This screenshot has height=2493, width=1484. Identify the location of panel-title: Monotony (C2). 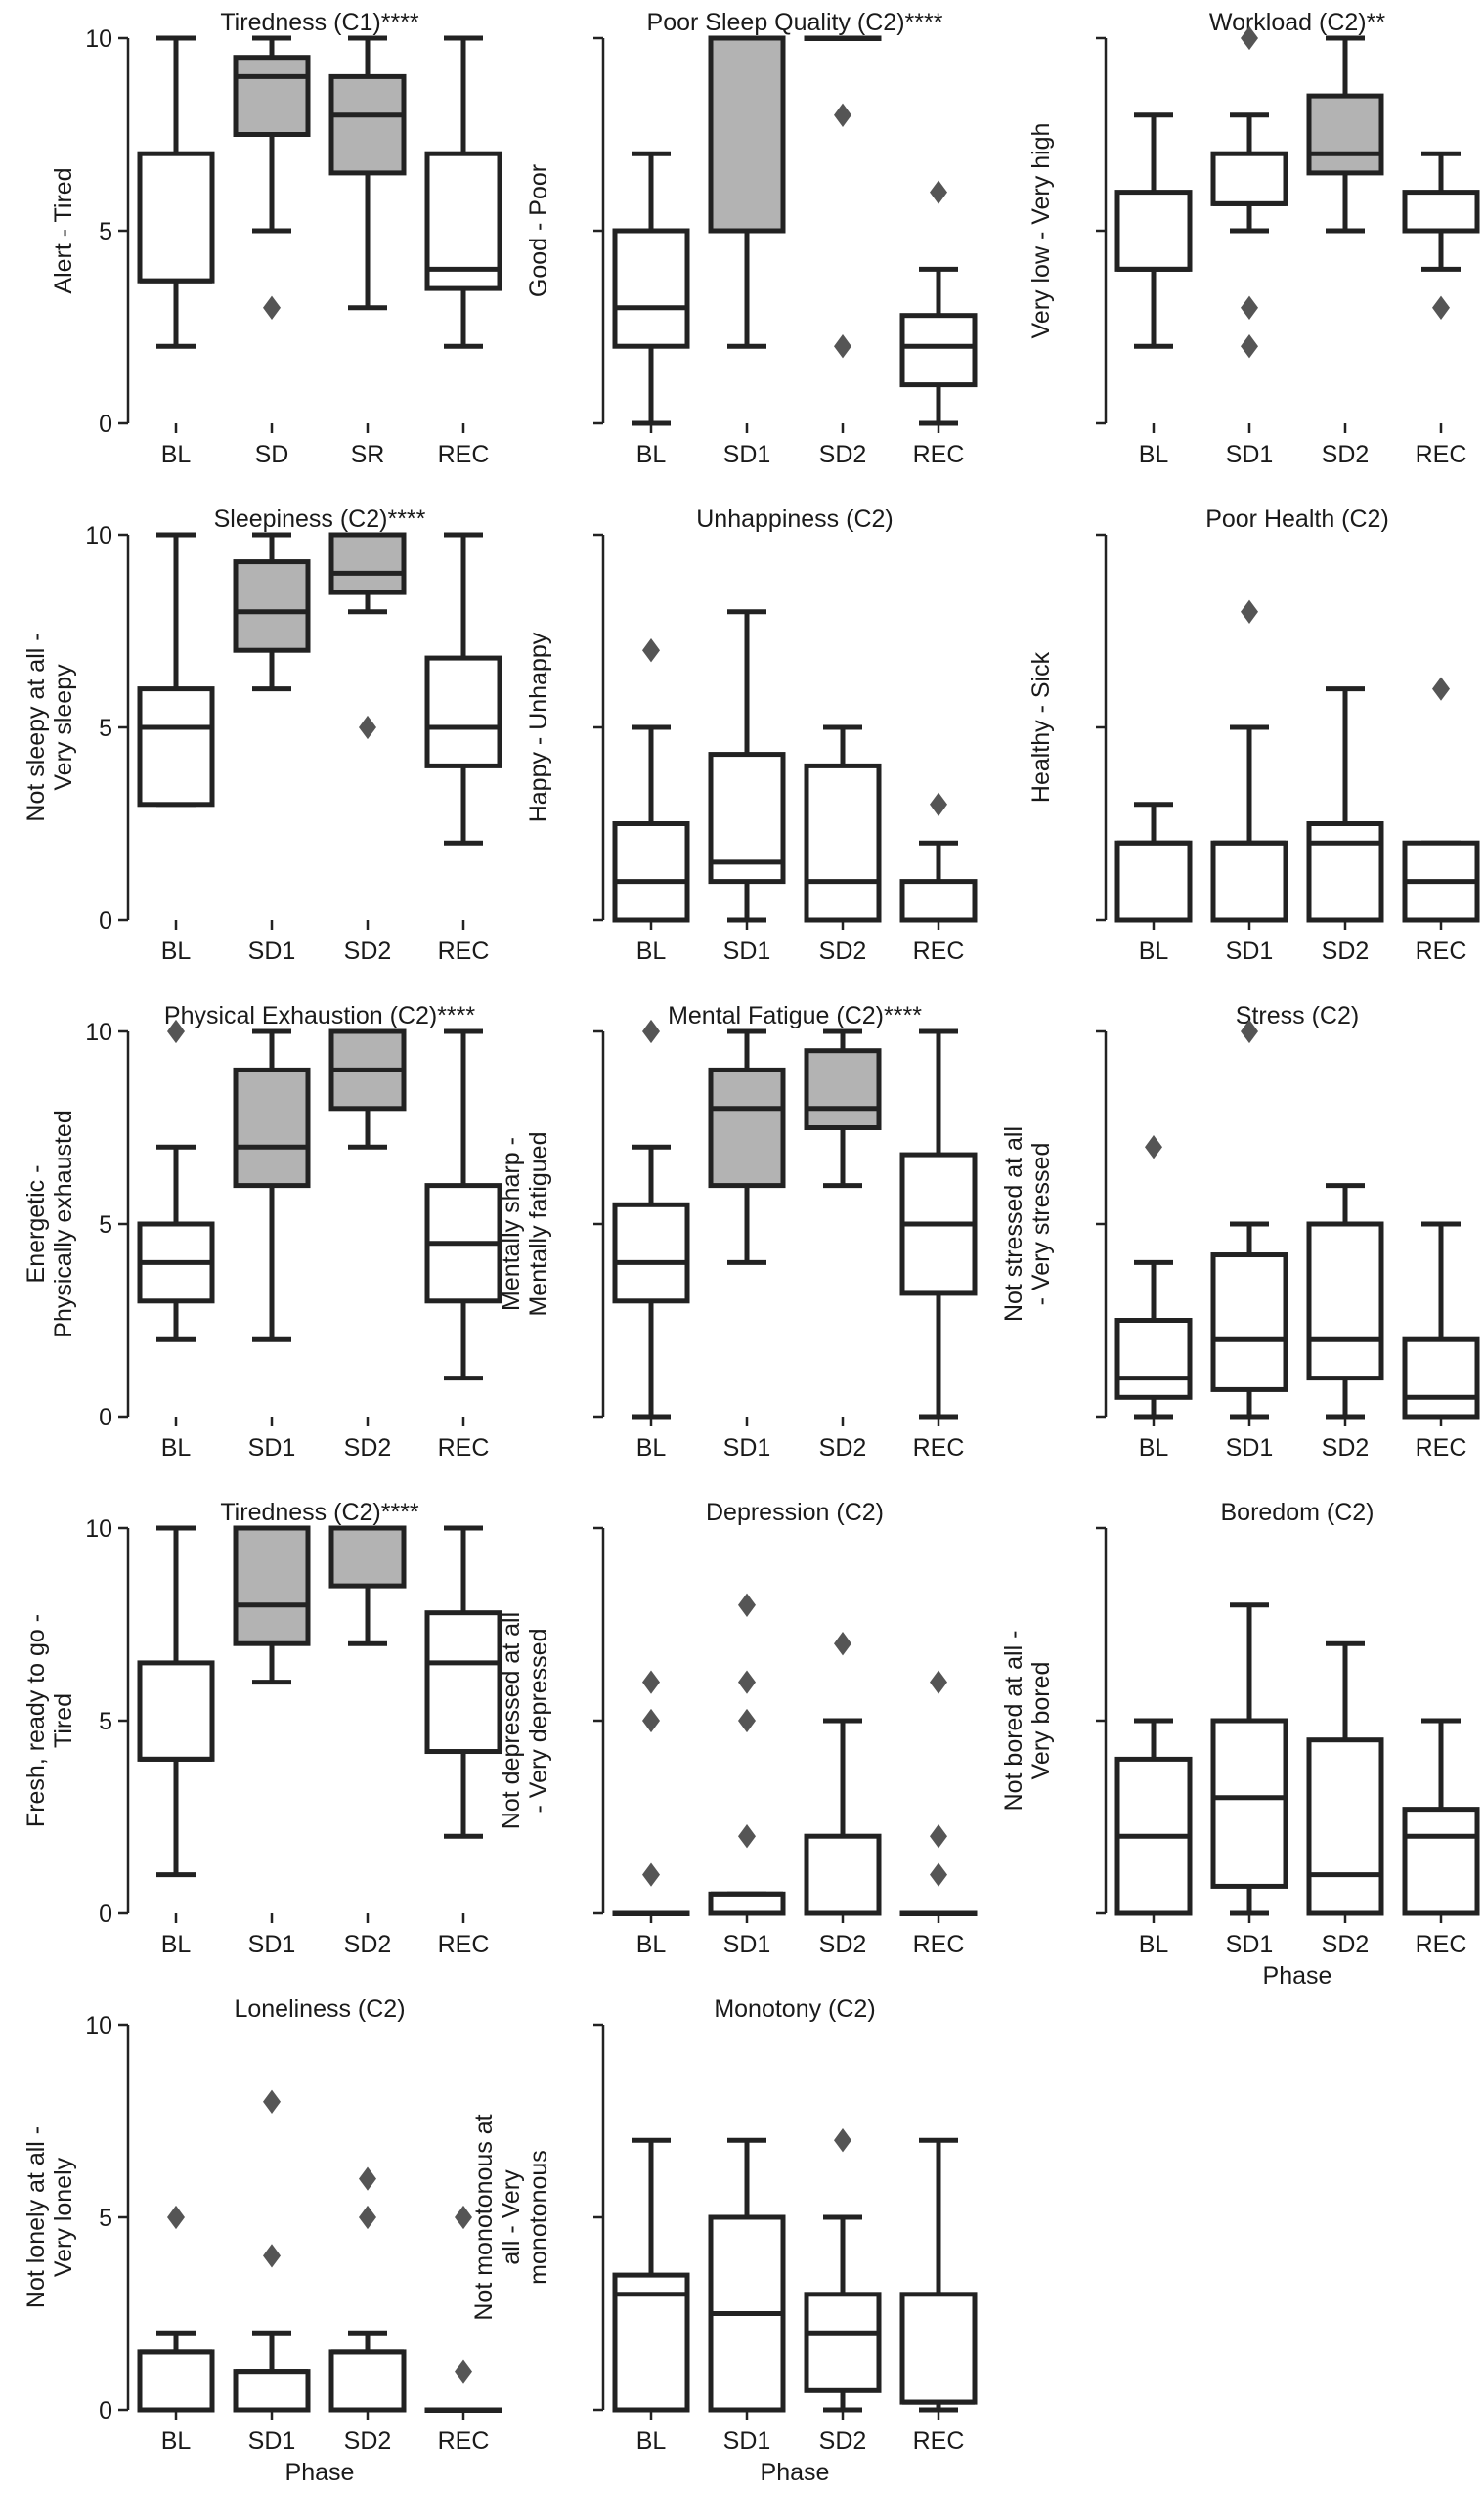
(794, 2009).